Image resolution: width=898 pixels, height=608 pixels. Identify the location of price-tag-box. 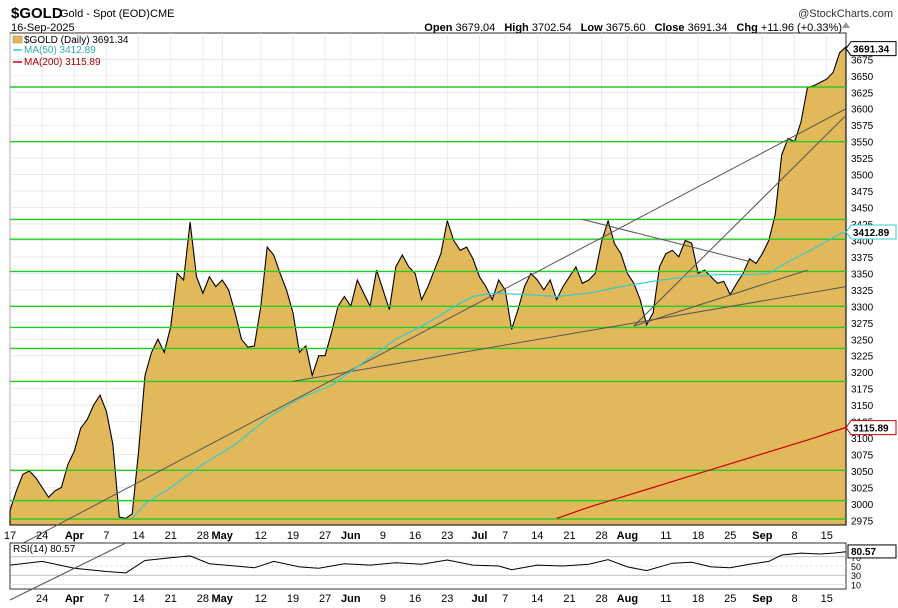
(871, 49).